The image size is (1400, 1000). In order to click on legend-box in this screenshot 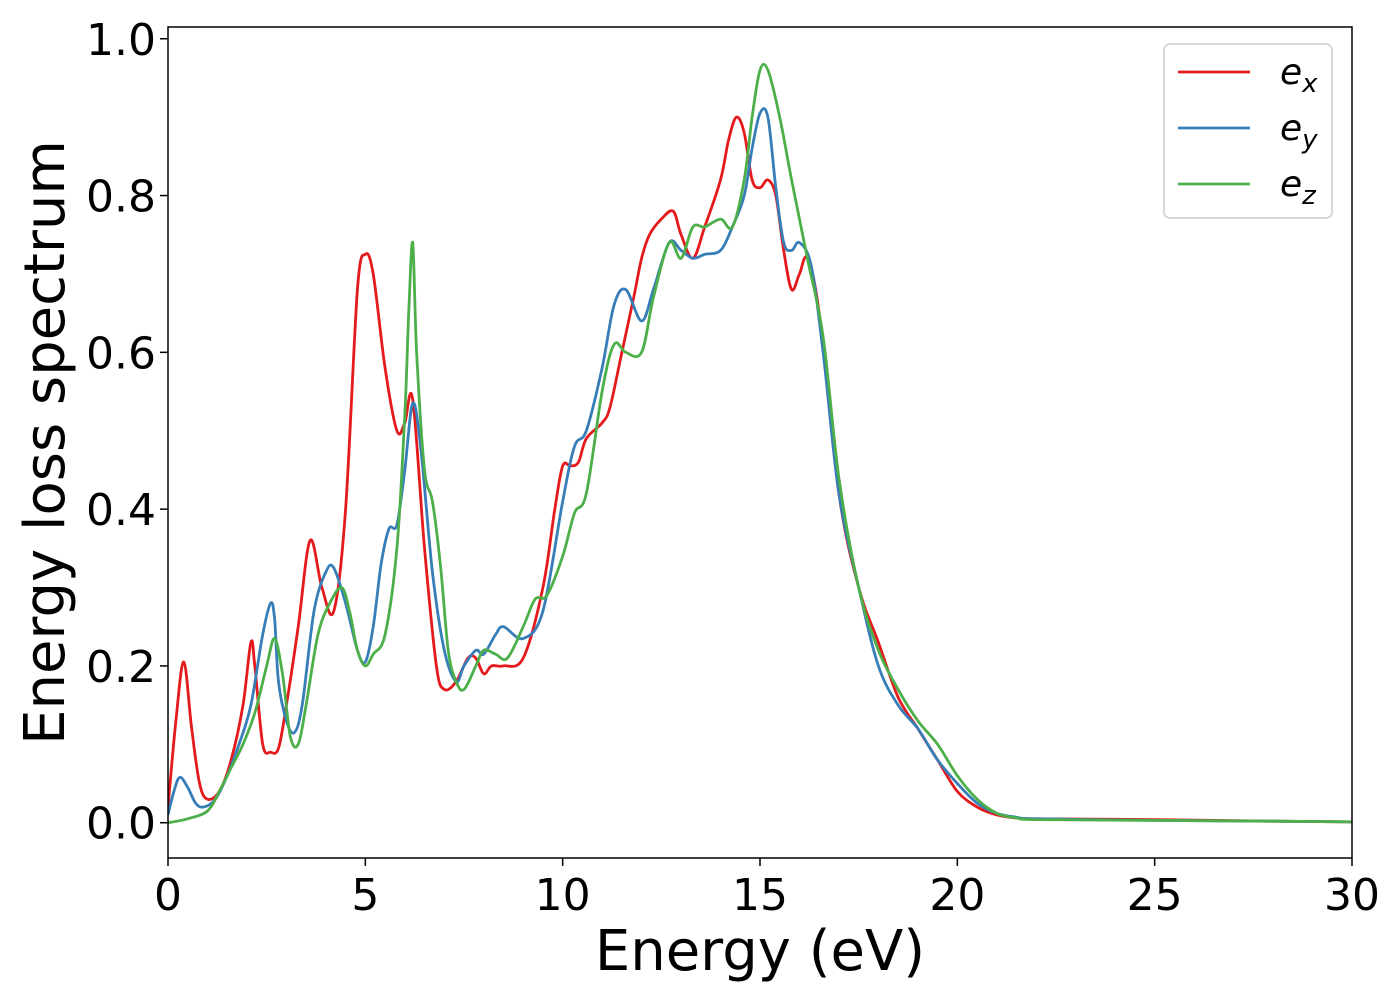, I will do `click(1248, 131)`.